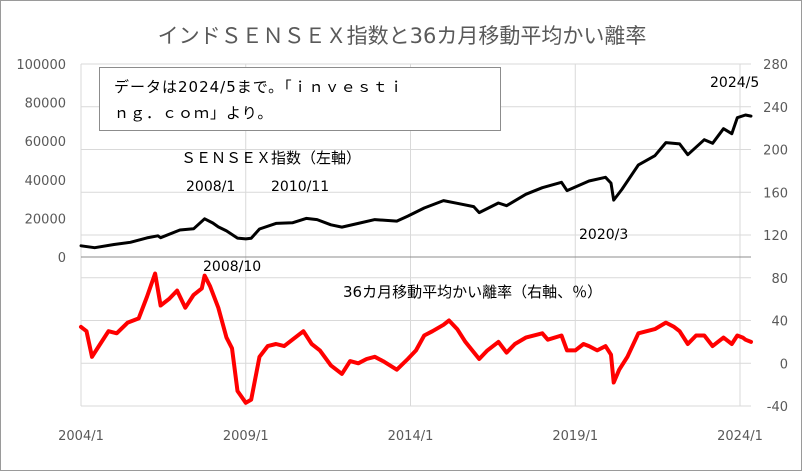 The height and width of the screenshot is (471, 802). I want to click on y-right-tick-label: 240, so click(775, 108).